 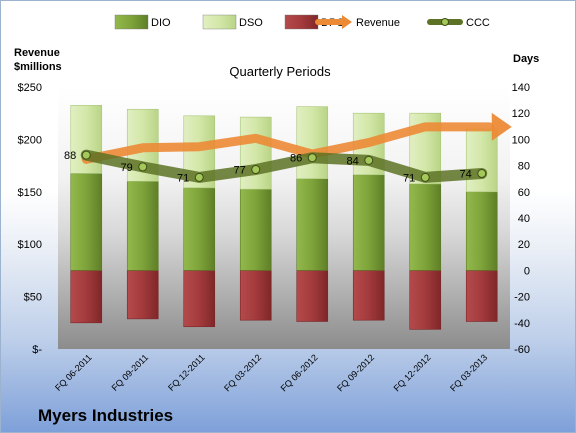 What do you see at coordinates (527, 271) in the screenshot?
I see `right-tick-label: 0` at bounding box center [527, 271].